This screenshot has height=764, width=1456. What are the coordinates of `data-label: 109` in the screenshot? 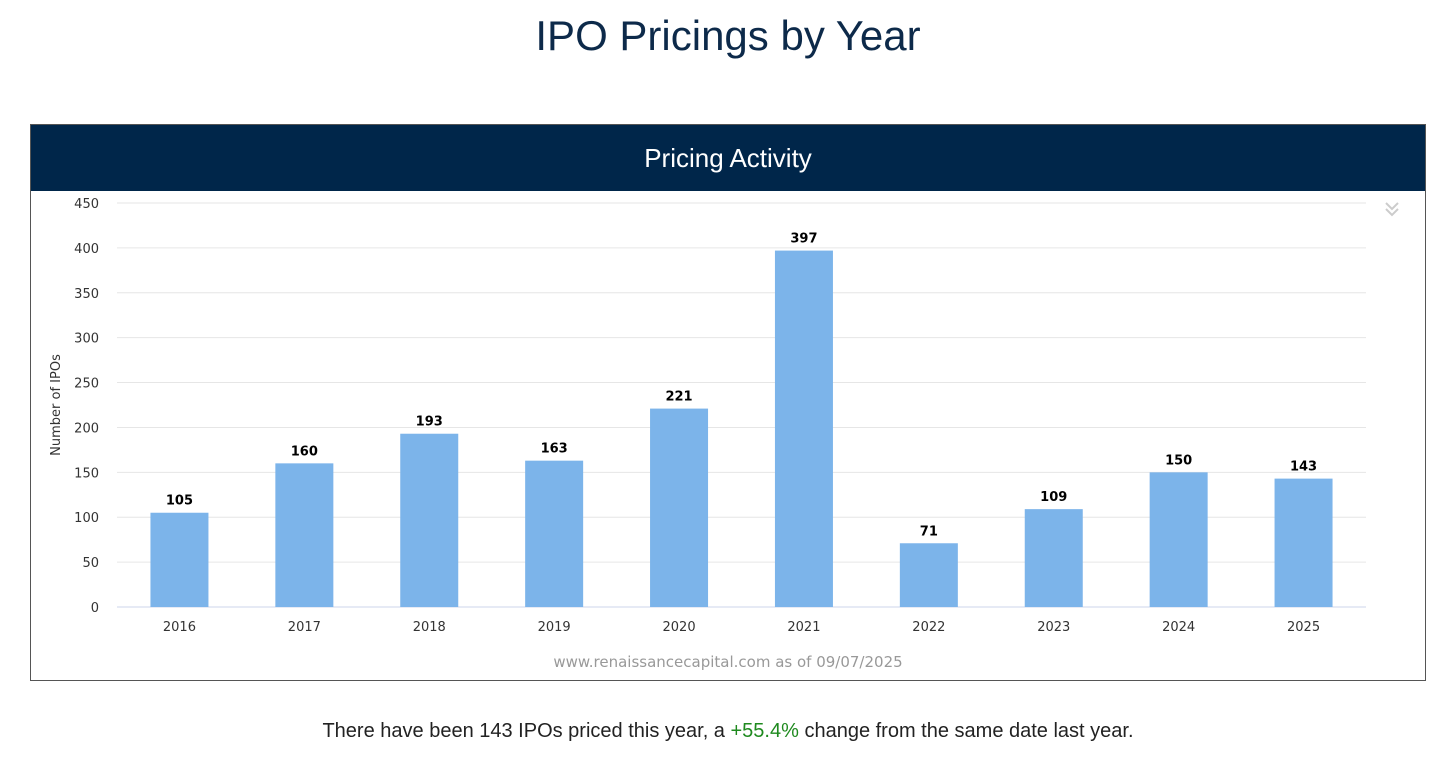 It's located at (1053, 497).